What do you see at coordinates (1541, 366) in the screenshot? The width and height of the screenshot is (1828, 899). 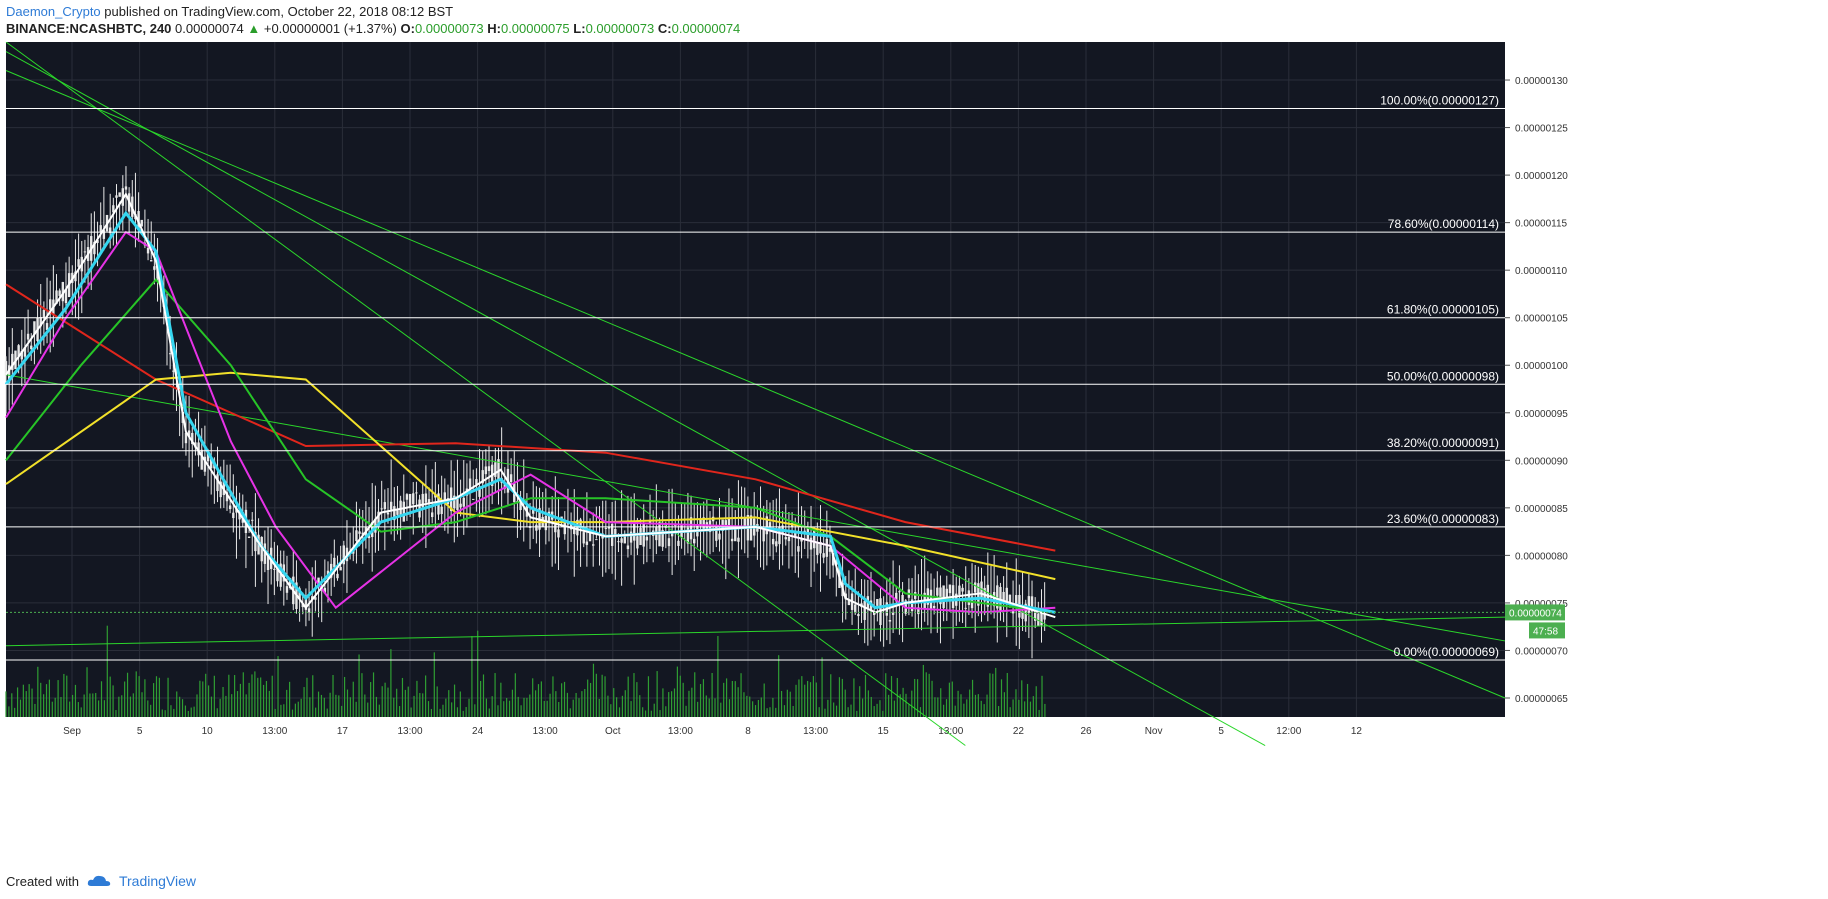 I see `y-tick-label: 0.00000100` at bounding box center [1541, 366].